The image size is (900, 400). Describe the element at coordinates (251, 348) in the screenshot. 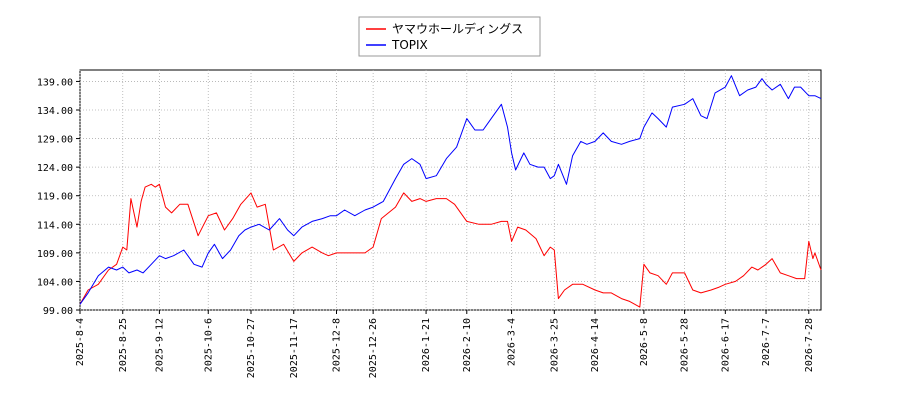

I see `x-tick-label: 2025-10-27` at that location.